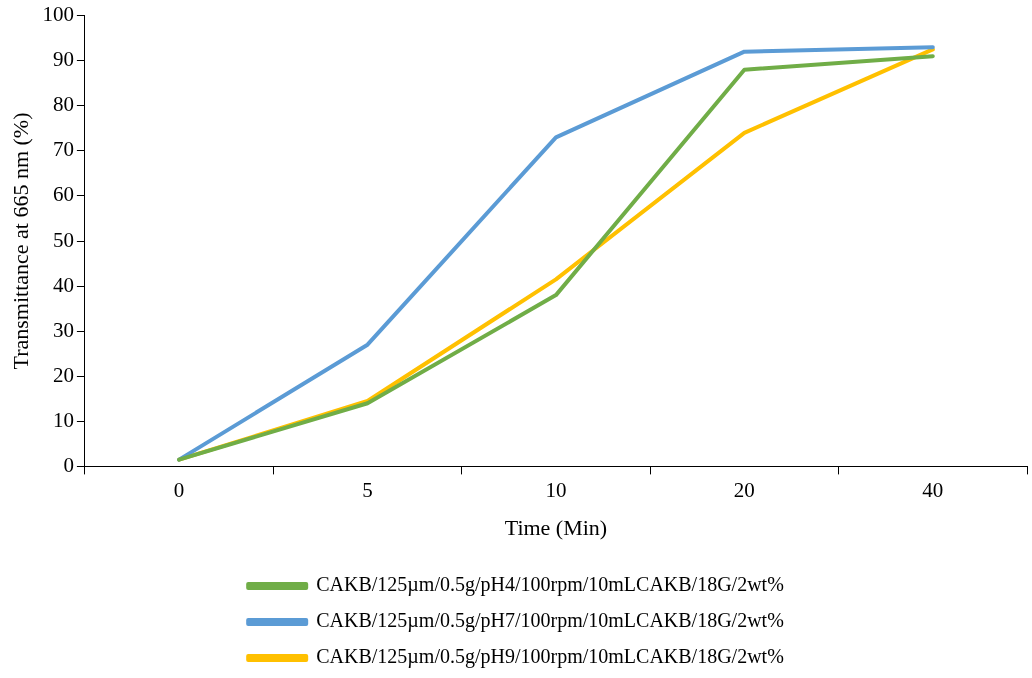 This screenshot has width=1032, height=678. I want to click on y-tick-label: 10, so click(63, 419).